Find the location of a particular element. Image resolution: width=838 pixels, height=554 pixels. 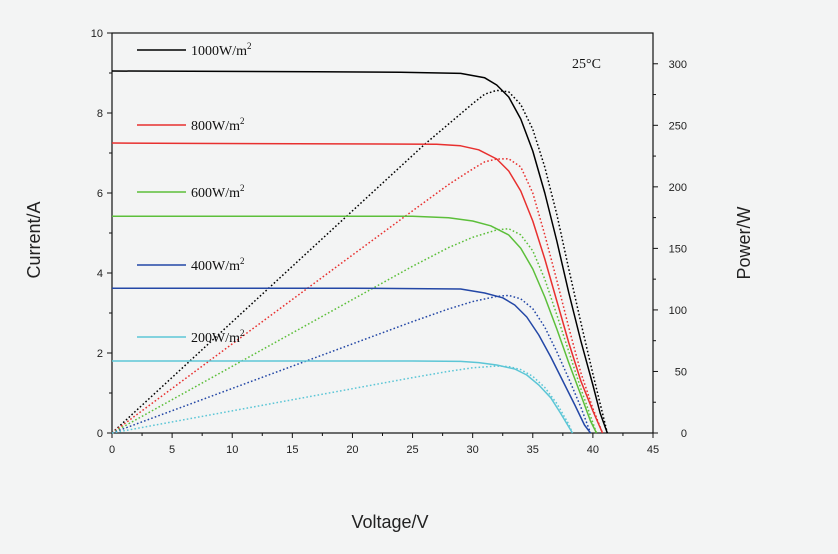

x-tick-label: 0 is located at coordinates (112, 450).